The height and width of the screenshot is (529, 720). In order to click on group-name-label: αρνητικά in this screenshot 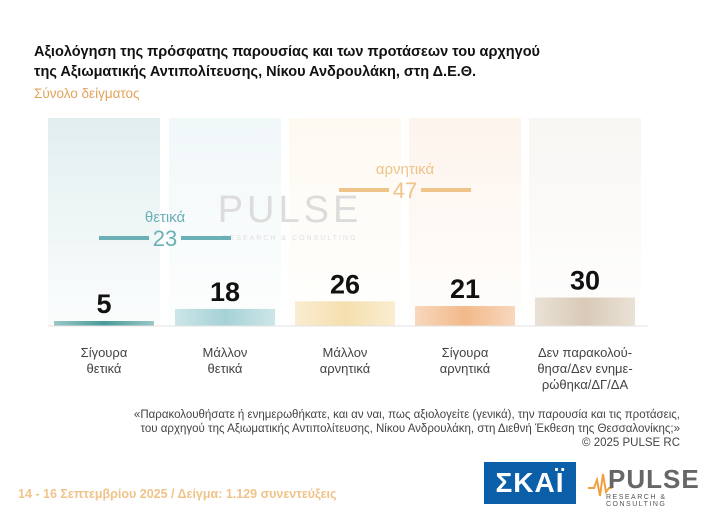, I will do `click(405, 169)`.